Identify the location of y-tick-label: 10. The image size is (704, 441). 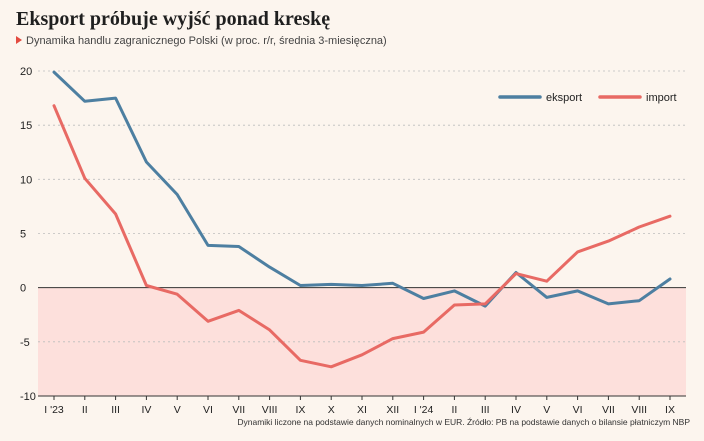
(26, 180).